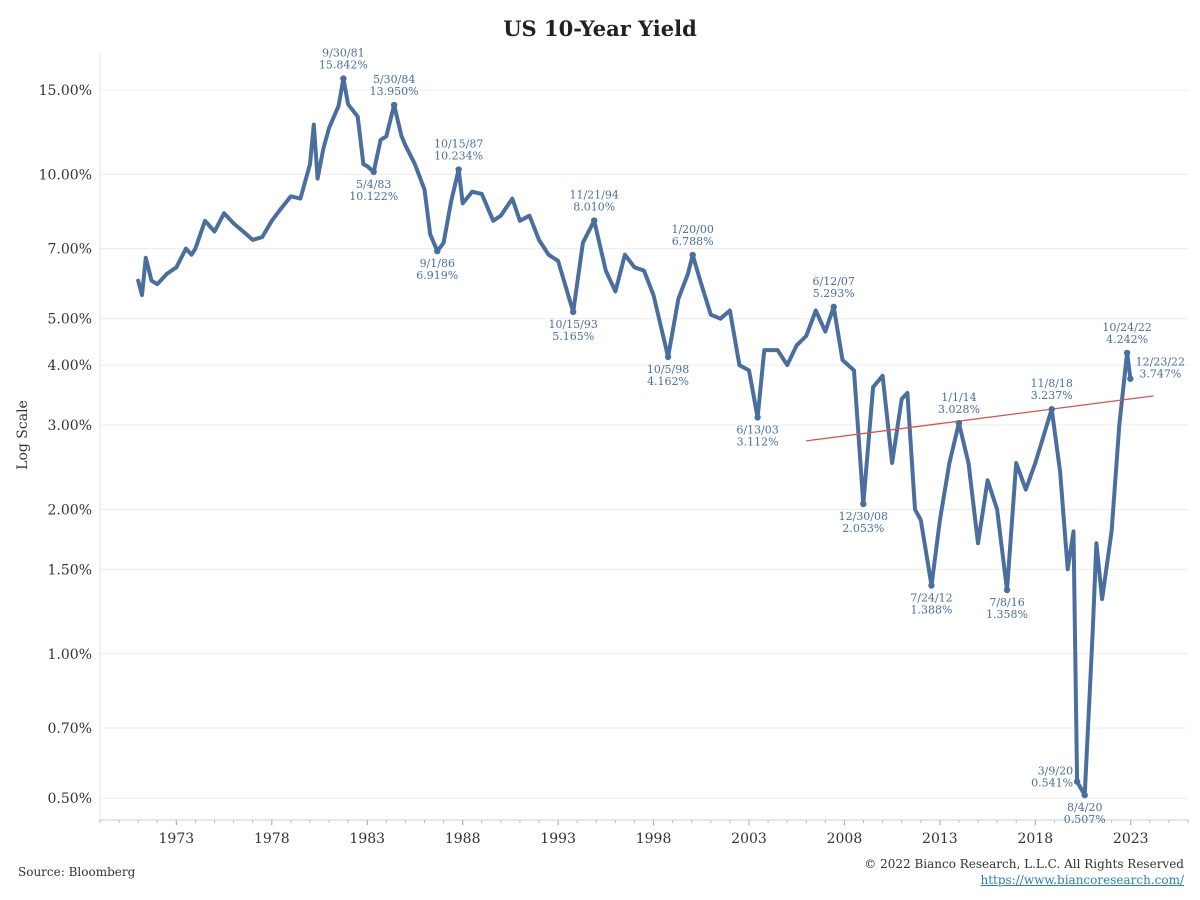 This screenshot has height=900, width=1200. Describe the element at coordinates (834, 281) in the screenshot. I see `annotation-date: 6/12/07` at that location.